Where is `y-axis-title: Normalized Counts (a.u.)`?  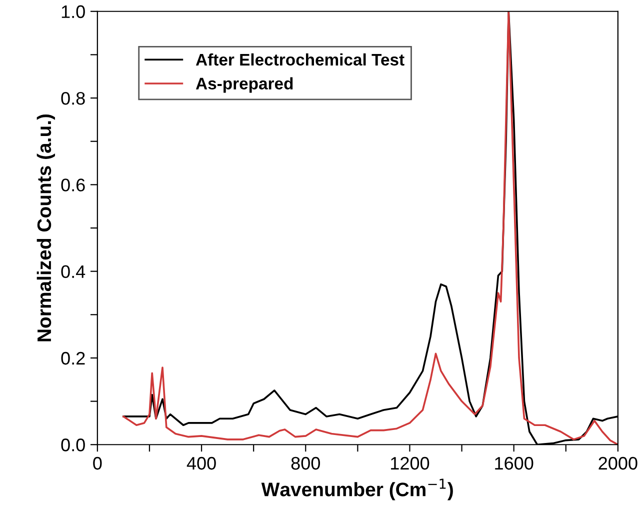
y-axis-title: Normalized Counts (a.u.) is located at coordinates (45, 228).